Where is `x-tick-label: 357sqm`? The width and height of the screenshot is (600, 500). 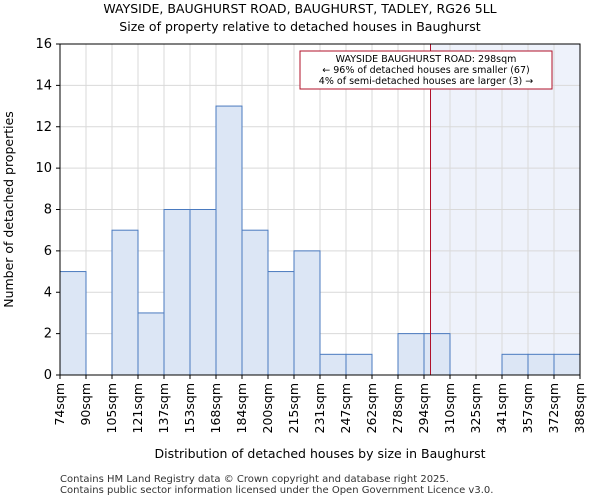
x-tick-label: 357sqm is located at coordinates (527, 408).